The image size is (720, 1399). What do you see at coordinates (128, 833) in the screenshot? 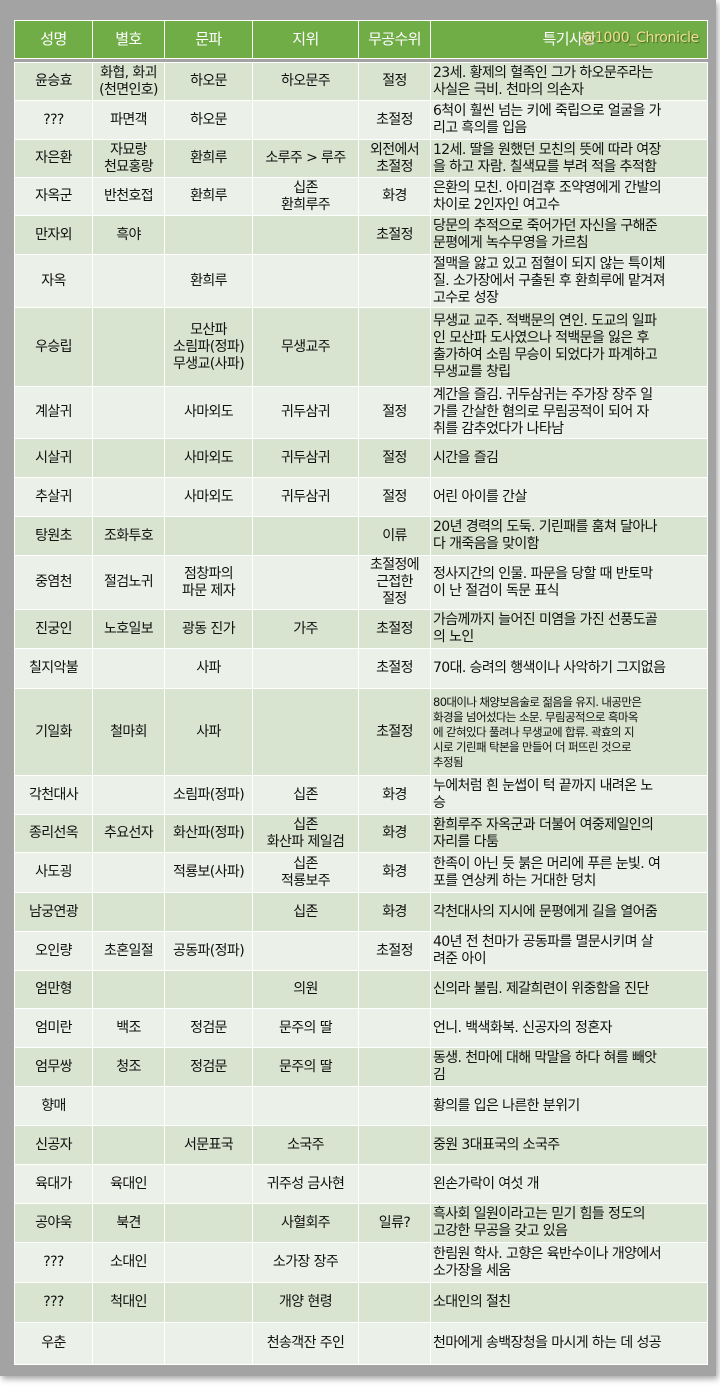
I see `cell-alias: 추요선자` at bounding box center [128, 833].